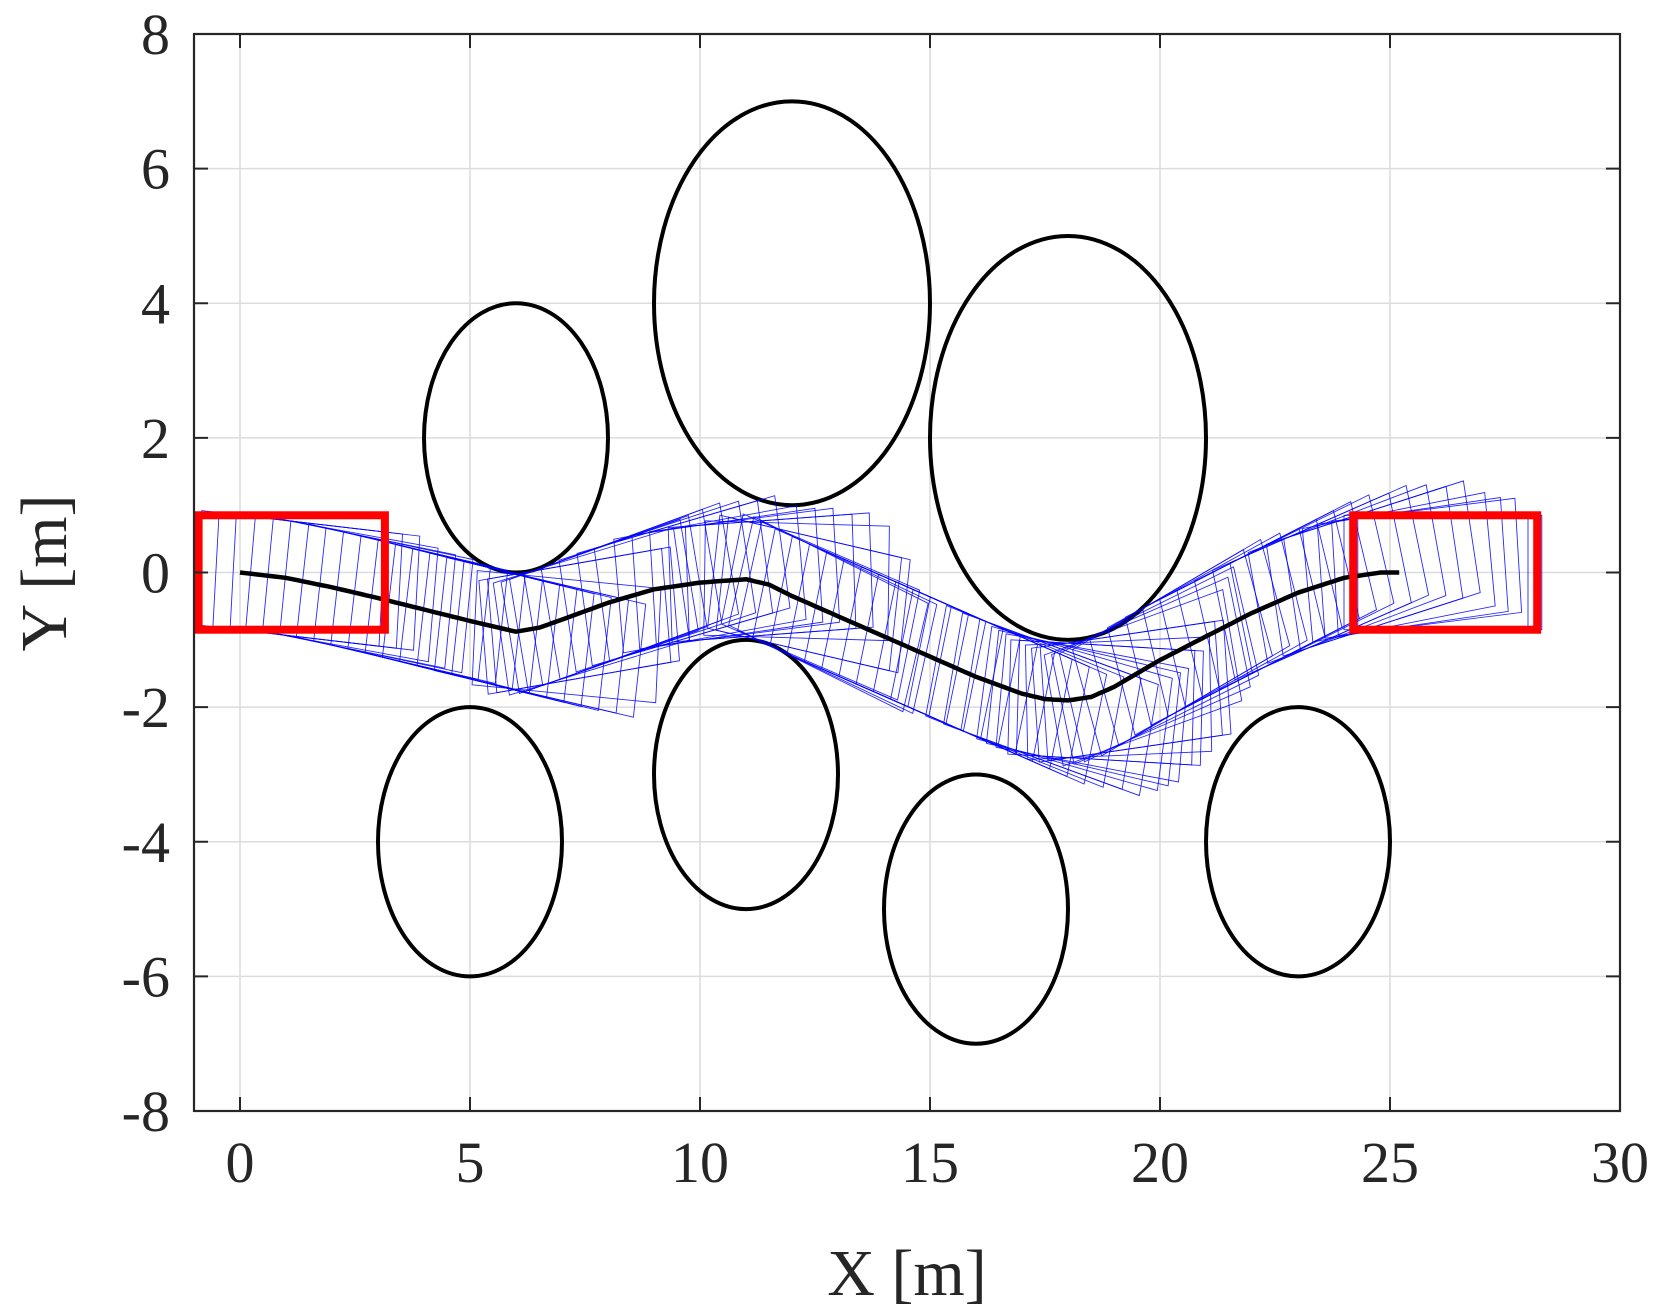 The image size is (1661, 1311). I want to click on y-tick-label: -6, so click(146, 976).